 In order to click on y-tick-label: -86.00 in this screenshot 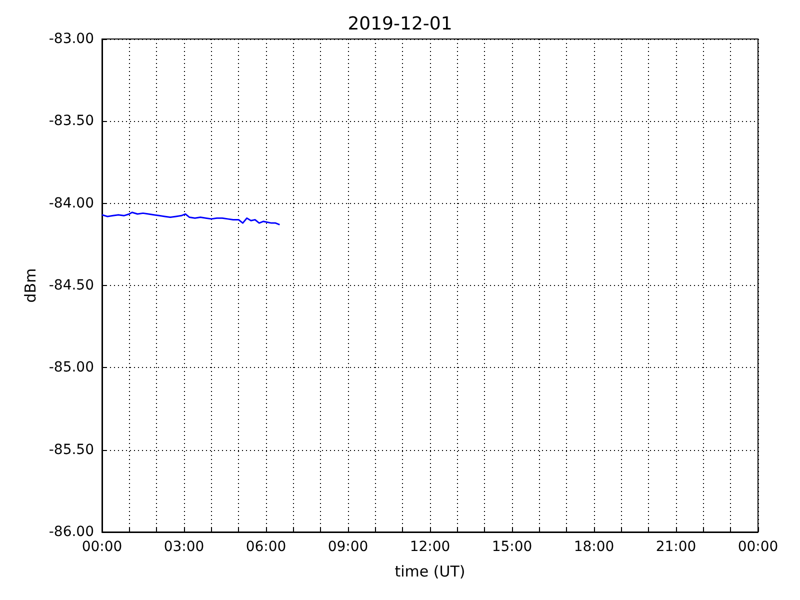, I will do `click(71, 532)`.